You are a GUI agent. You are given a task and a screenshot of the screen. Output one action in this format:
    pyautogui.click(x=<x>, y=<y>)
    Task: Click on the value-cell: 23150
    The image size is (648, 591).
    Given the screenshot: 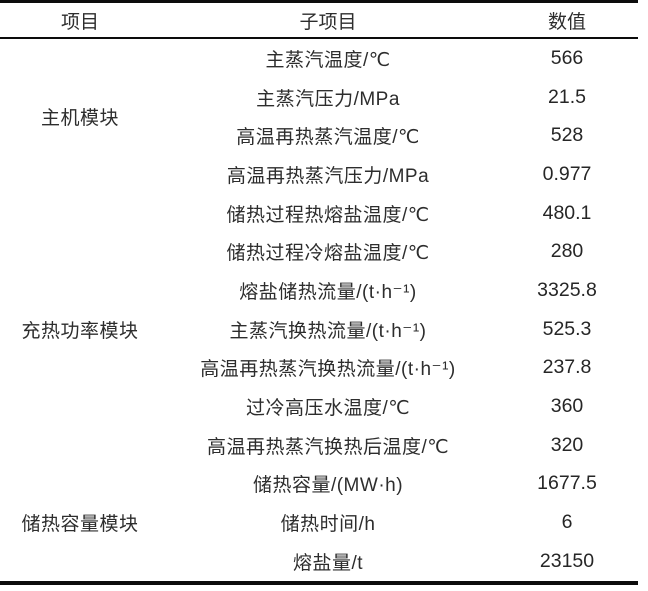 What is the action you would take?
    pyautogui.click(x=567, y=560)
    